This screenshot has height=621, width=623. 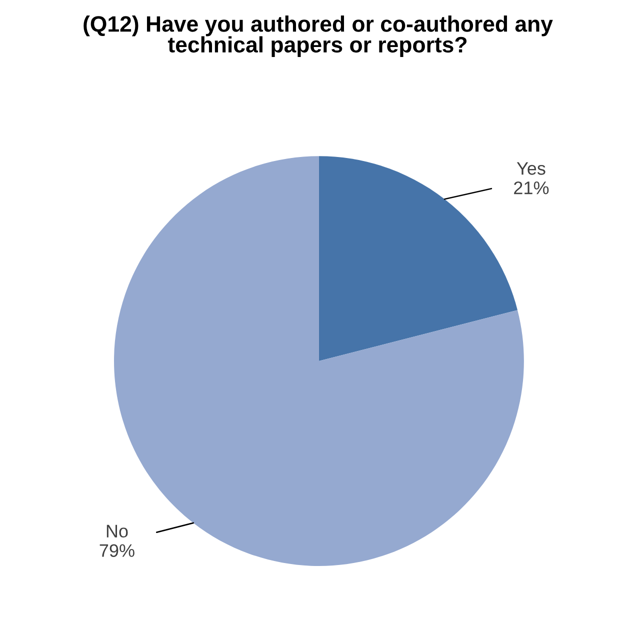 What do you see at coordinates (117, 531) in the screenshot?
I see `slice-label: No` at bounding box center [117, 531].